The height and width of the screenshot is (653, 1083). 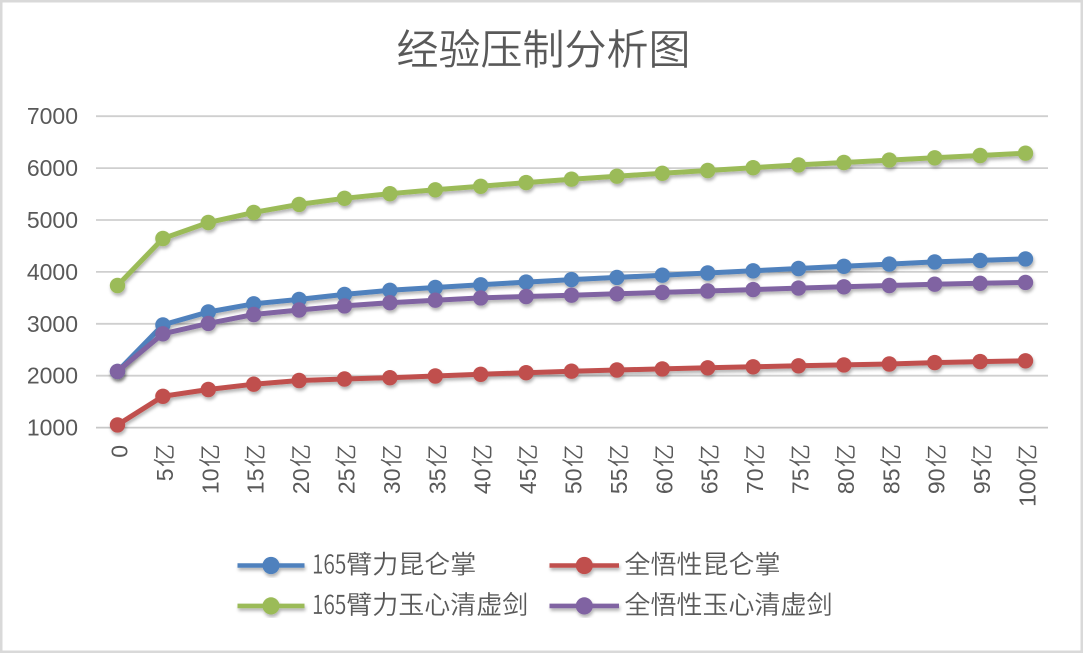 What do you see at coordinates (52, 220) in the screenshot?
I see `svg-text: 5000` at bounding box center [52, 220].